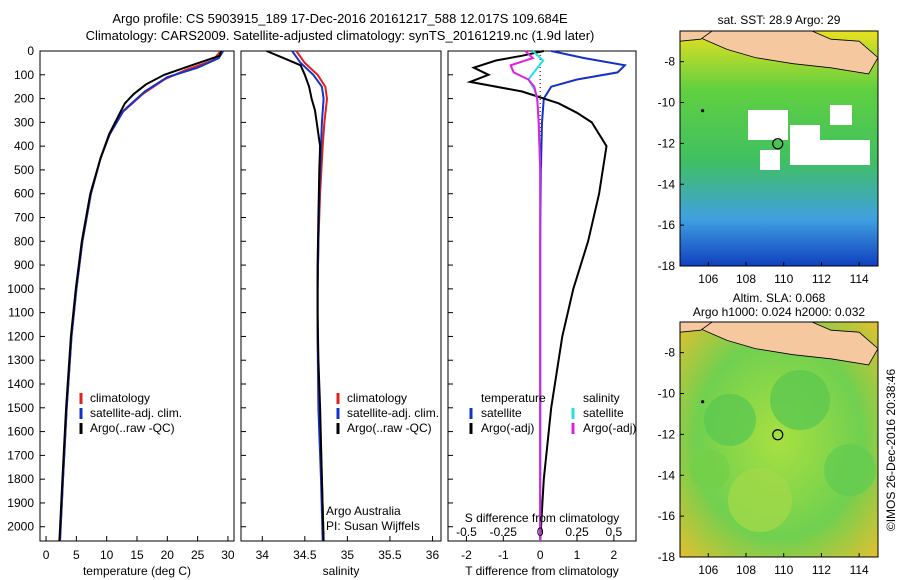 Image resolution: width=900 pixels, height=580 pixels. What do you see at coordinates (20, 336) in the screenshot?
I see `temperature-y-tick-label: 1200` at bounding box center [20, 336].